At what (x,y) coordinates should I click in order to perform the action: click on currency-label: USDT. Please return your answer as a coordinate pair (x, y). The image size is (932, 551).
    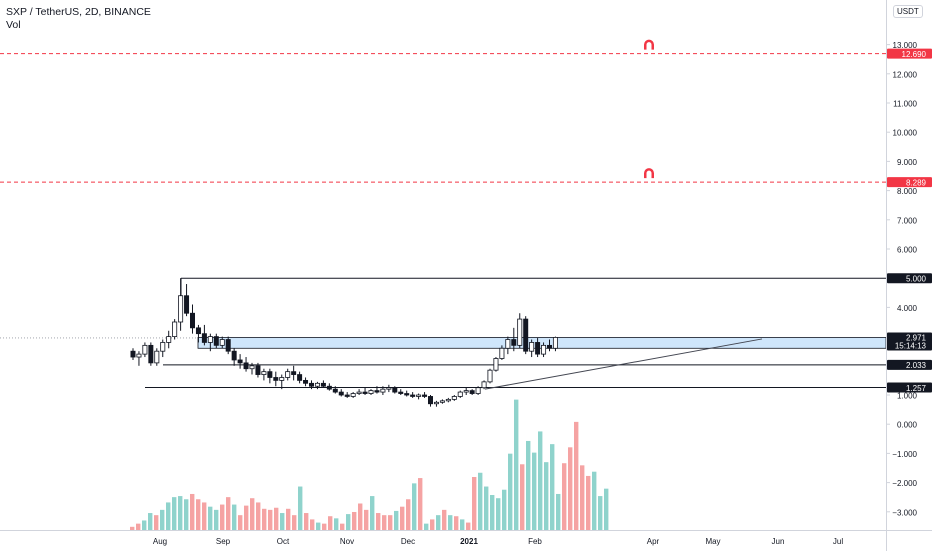
    Looking at the image, I should click on (908, 11).